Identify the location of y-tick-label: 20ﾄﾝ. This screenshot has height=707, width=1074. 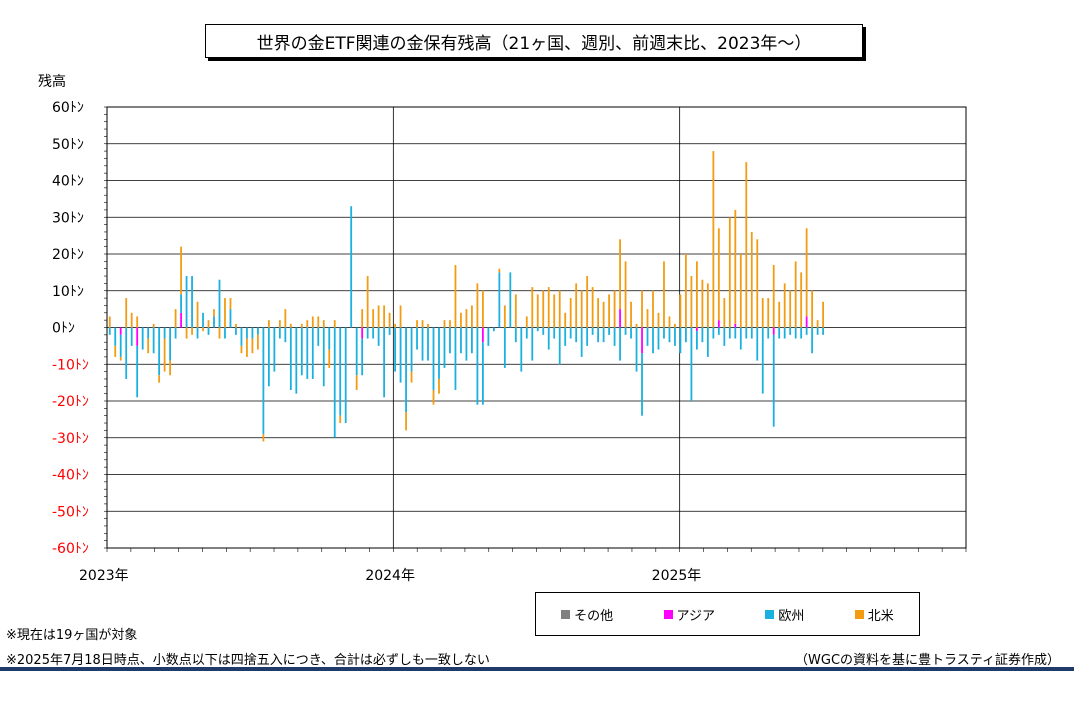
(68, 255).